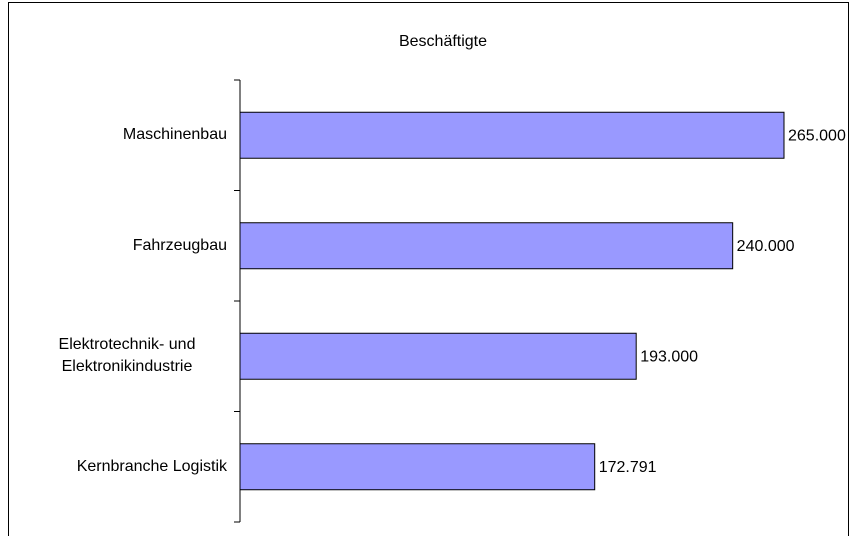 The width and height of the screenshot is (858, 536). I want to click on category-label: Fahrzeugbau, so click(179, 245).